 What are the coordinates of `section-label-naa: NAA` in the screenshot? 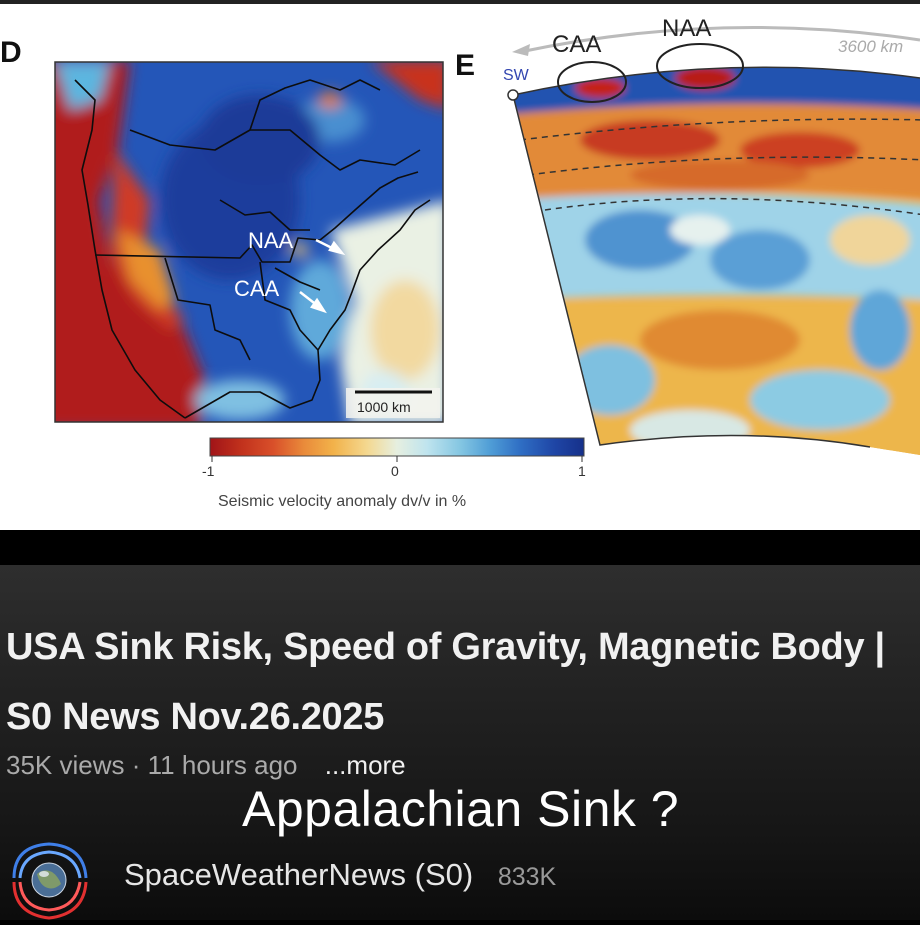 It's located at (686, 28).